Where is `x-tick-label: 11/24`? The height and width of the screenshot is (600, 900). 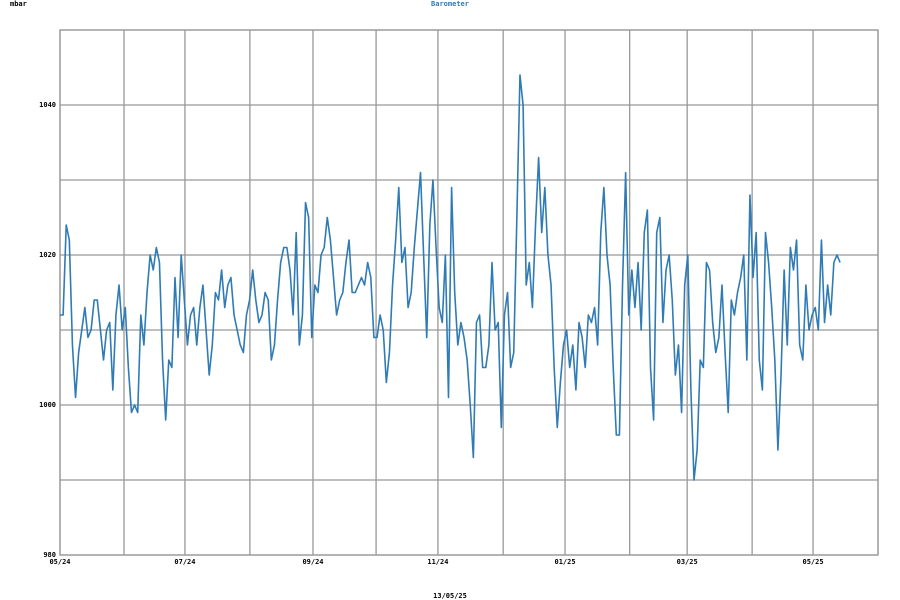 x-tick-label: 11/24 is located at coordinates (437, 562).